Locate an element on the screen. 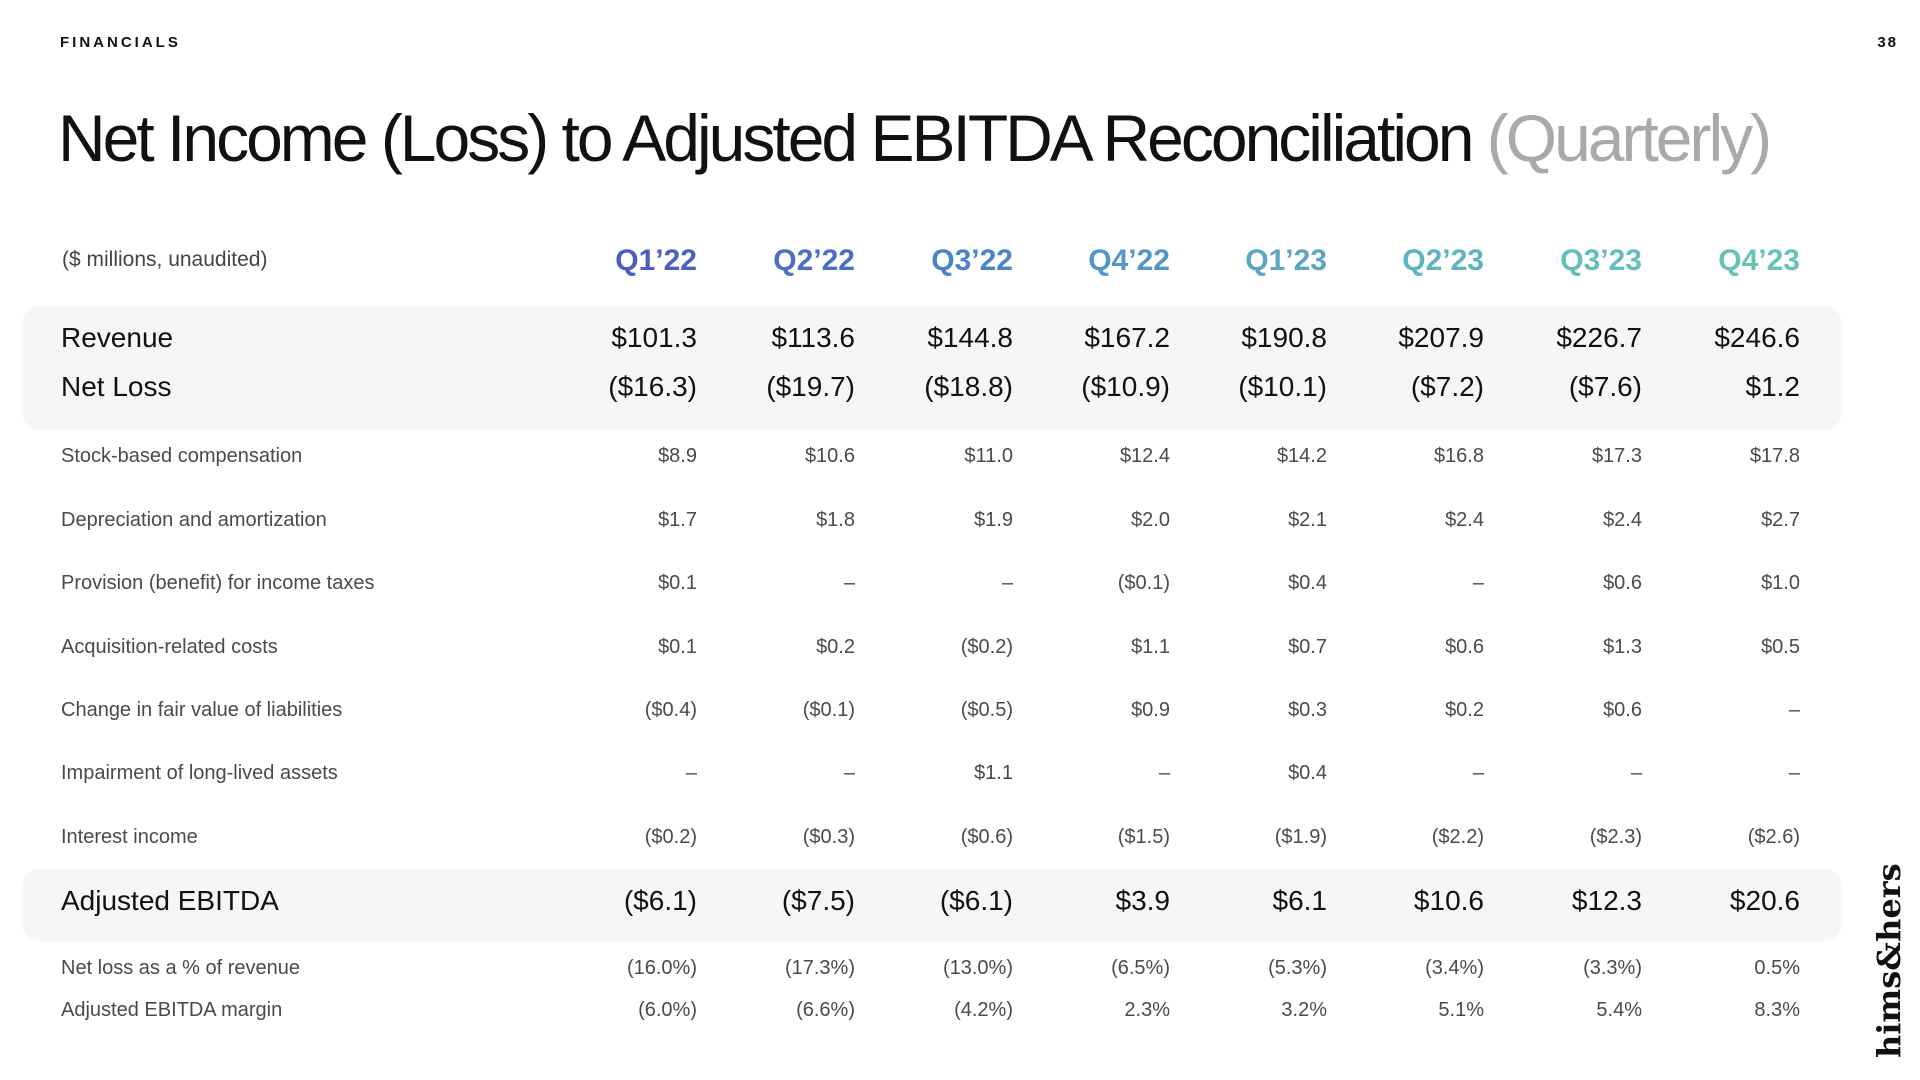 The width and height of the screenshot is (1920, 1080). table-cell: (16.0%) is located at coordinates (661, 968).